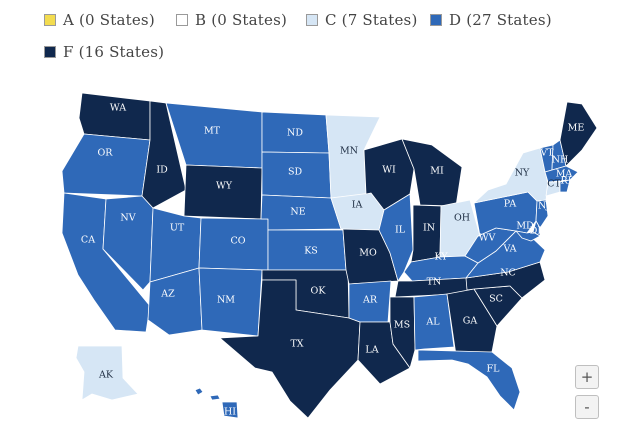 The height and width of the screenshot is (448, 624). Describe the element at coordinates (175, 301) in the screenshot. I see `state-az` at that location.